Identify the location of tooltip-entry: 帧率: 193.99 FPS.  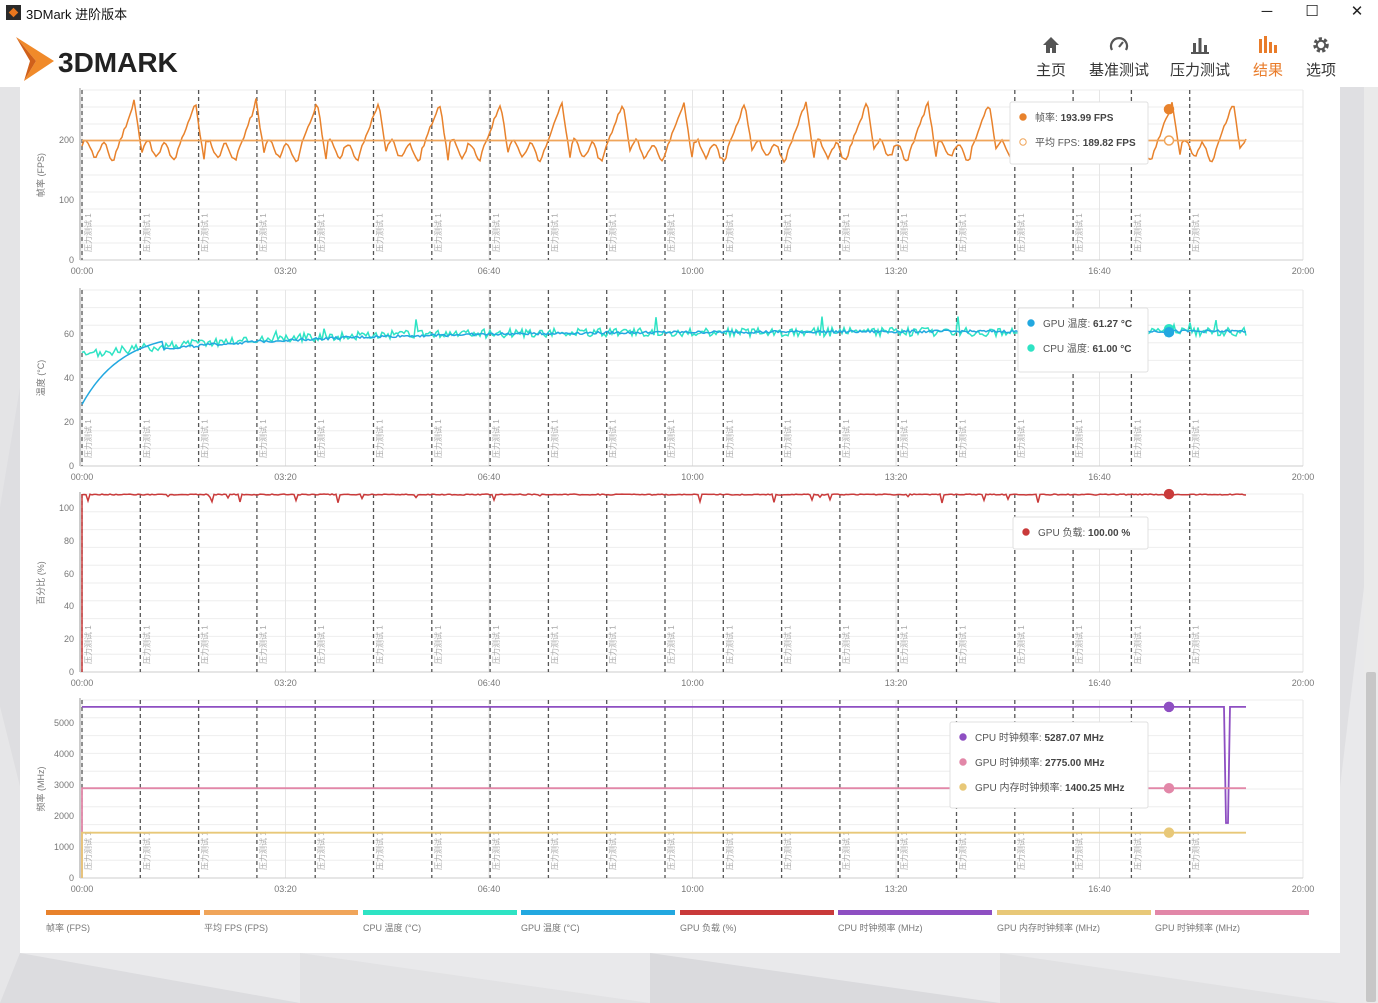
(1074, 117).